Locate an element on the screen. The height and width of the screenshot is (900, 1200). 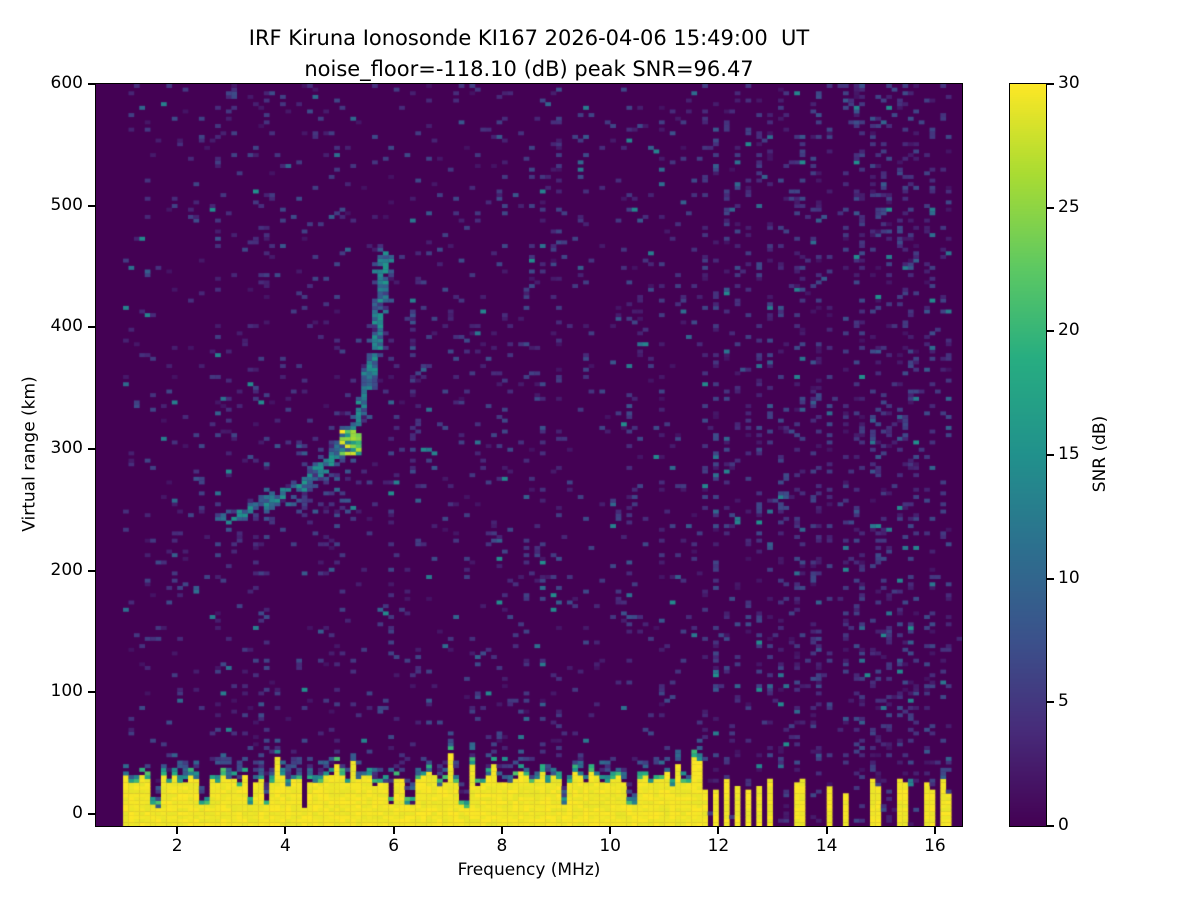
colorbar is located at coordinates (1028, 455).